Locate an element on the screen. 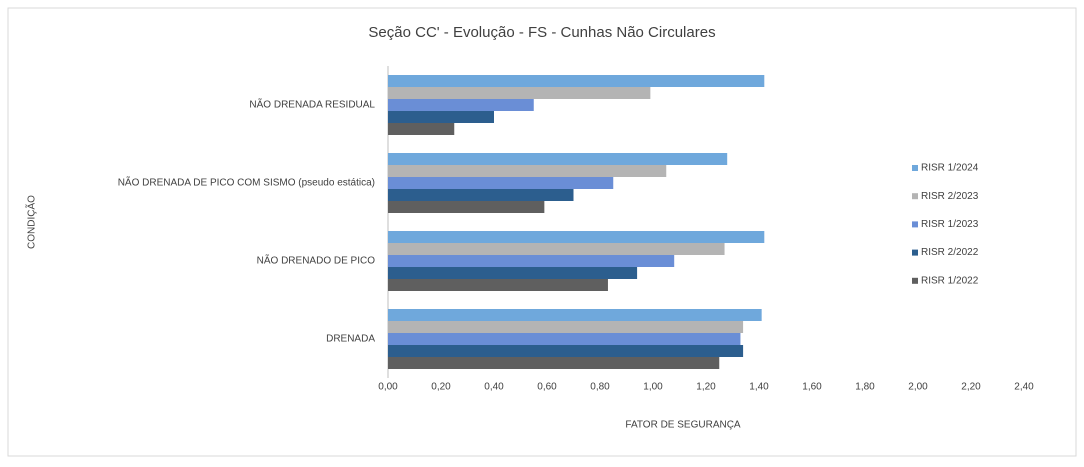 The height and width of the screenshot is (467, 1084). x-tick-label: 1,60 is located at coordinates (812, 387).